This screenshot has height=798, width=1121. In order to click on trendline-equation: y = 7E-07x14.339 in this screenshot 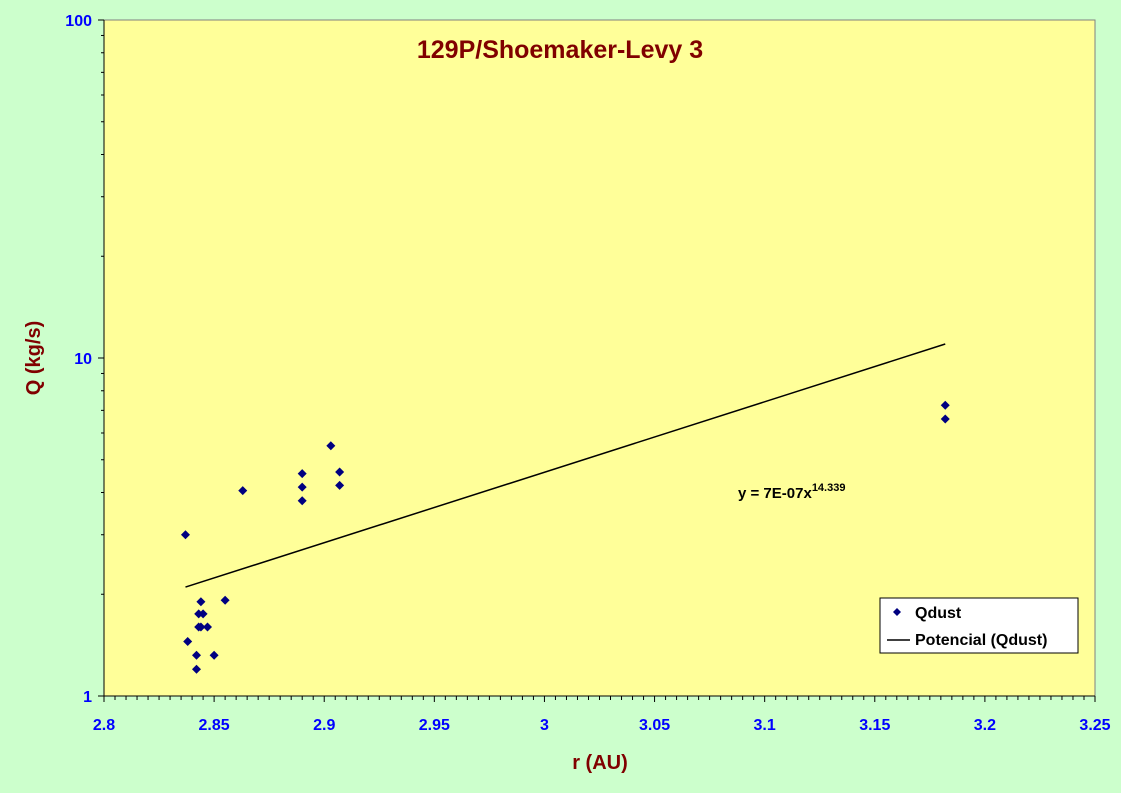, I will do `click(791, 492)`.